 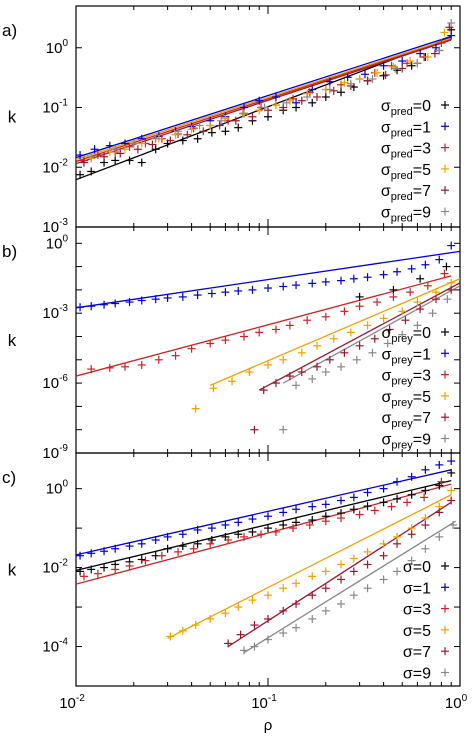 I want to click on legend-label: σprey=3, so click(x=406, y=378).